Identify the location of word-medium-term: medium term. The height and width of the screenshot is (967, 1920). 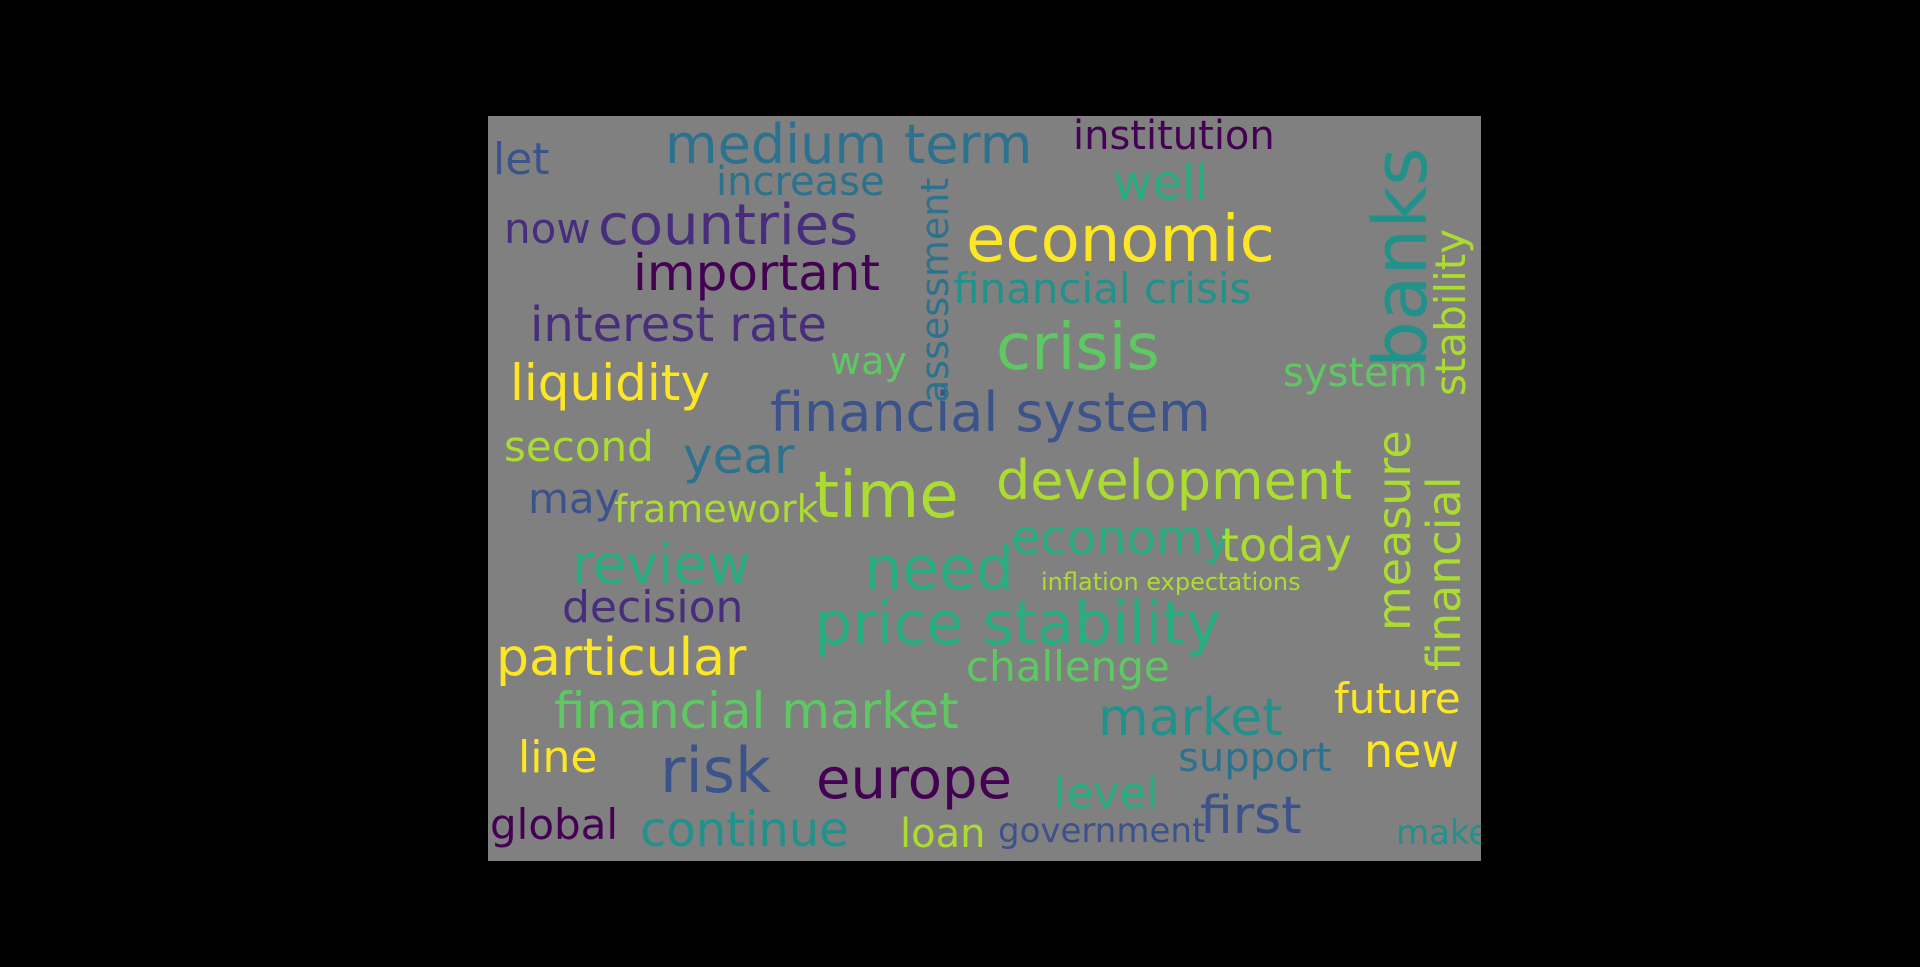
(849, 146).